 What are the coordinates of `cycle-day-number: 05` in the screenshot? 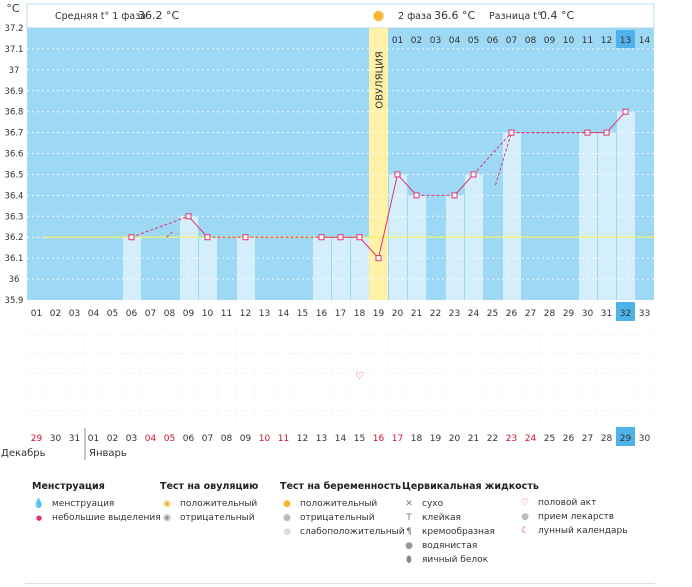 It's located at (112, 314).